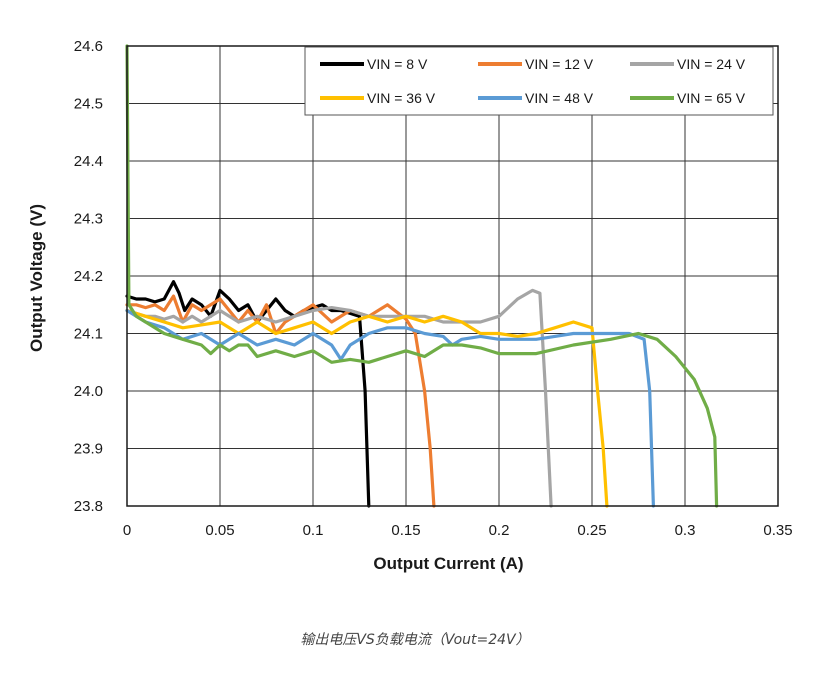 The image size is (830, 675). What do you see at coordinates (88, 449) in the screenshot?
I see `y-tick-label: 23.9` at bounding box center [88, 449].